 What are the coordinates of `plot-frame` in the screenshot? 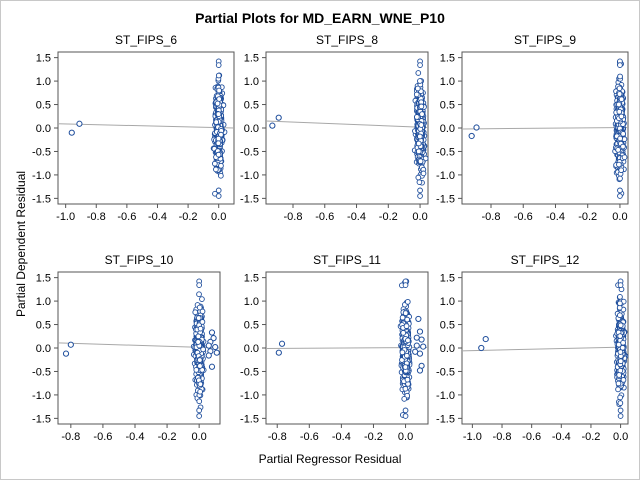 It's located at (347, 128).